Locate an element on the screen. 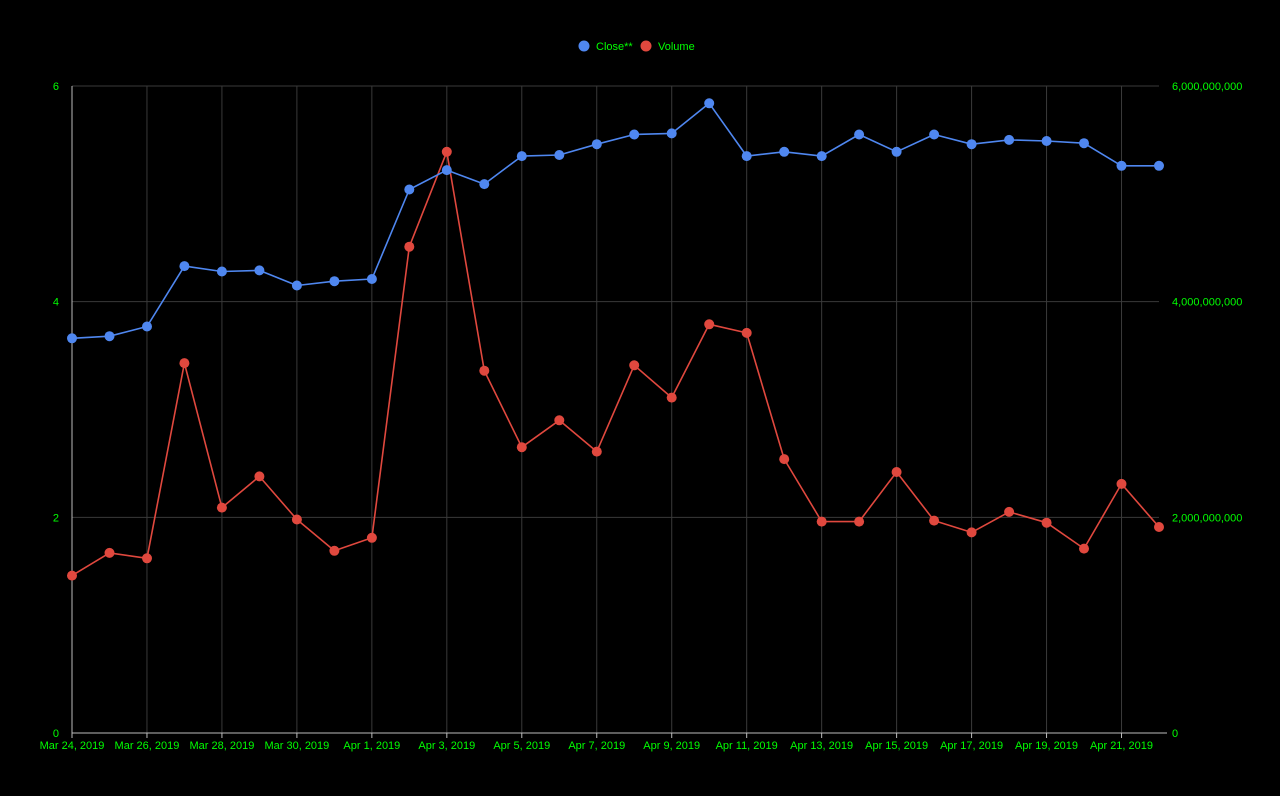 The width and height of the screenshot is (1280, 796). legend-marker-close is located at coordinates (584, 46).